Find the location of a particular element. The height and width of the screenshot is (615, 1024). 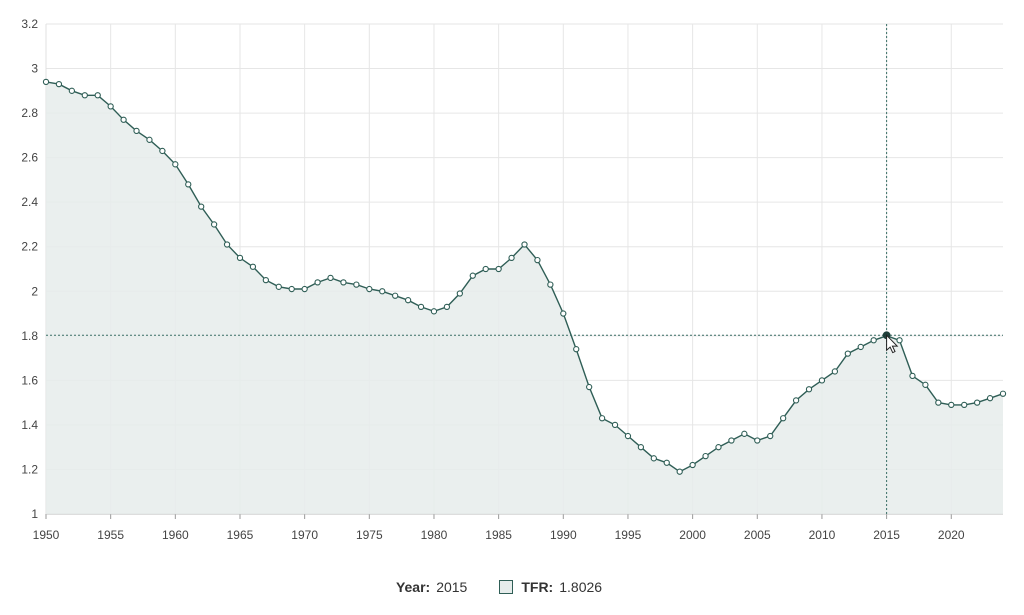

y-tick-label: 1.8 is located at coordinates (29, 336).